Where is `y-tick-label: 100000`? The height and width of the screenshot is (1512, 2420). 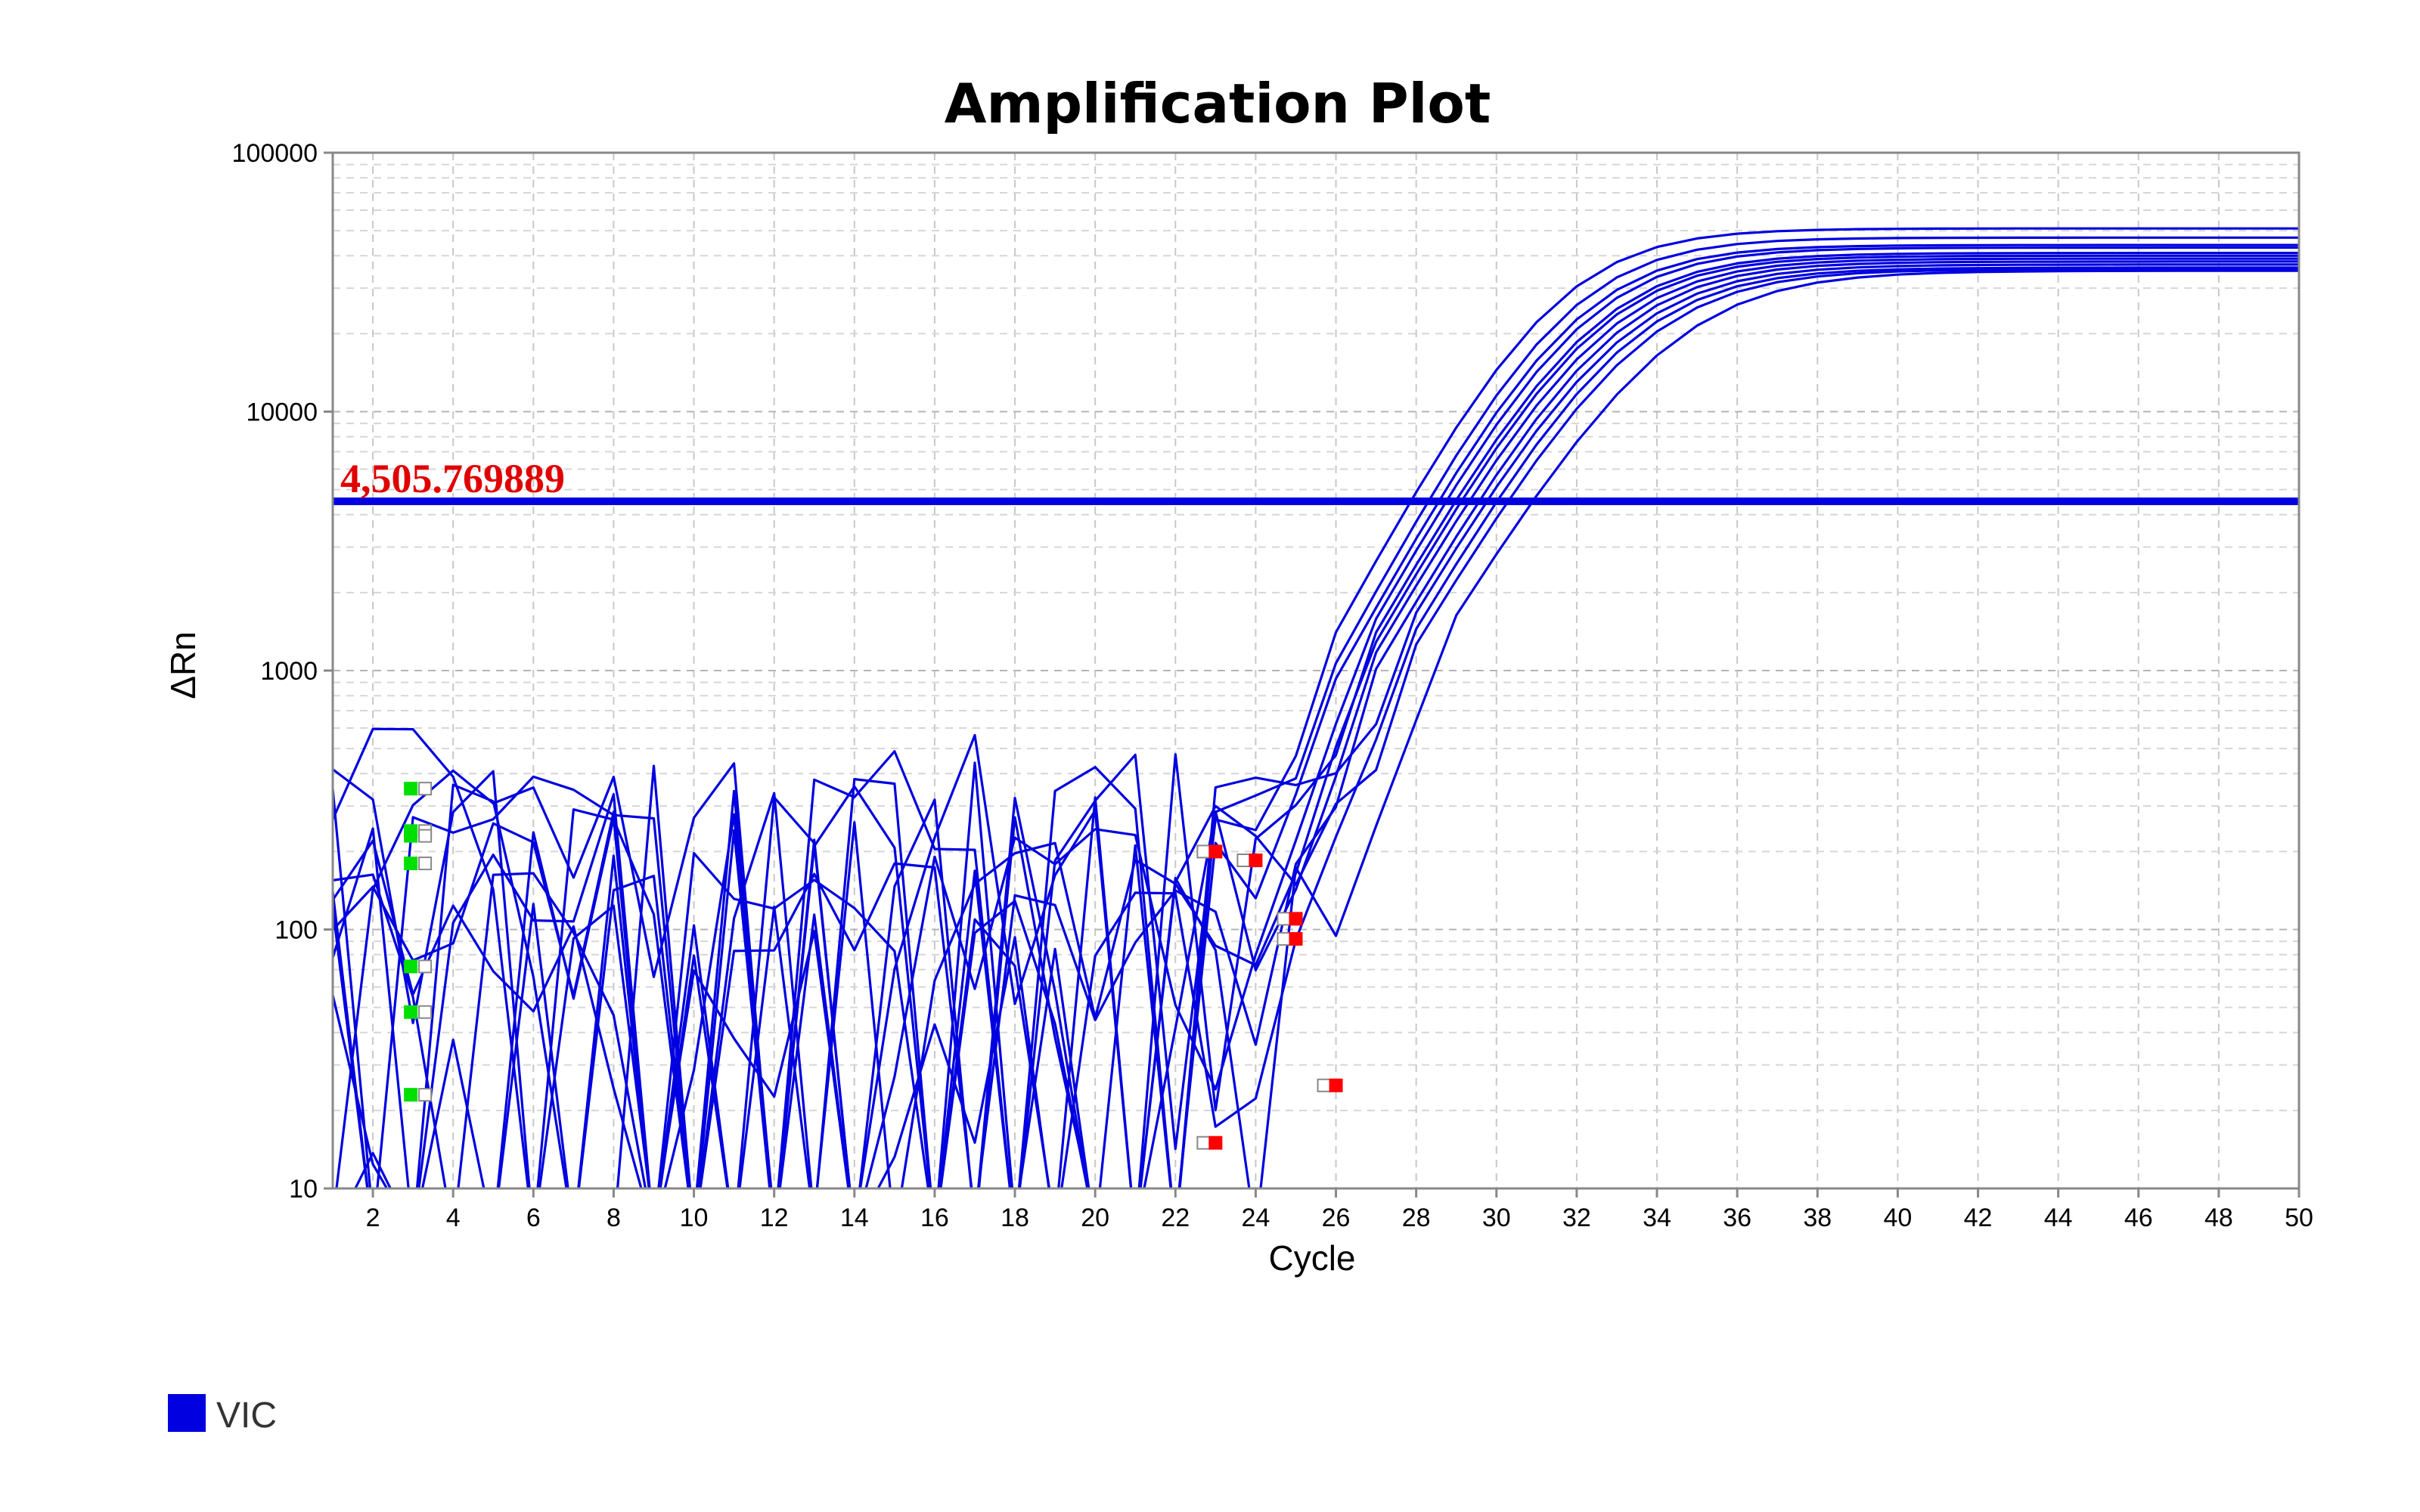 y-tick-label: 100000 is located at coordinates (275, 153).